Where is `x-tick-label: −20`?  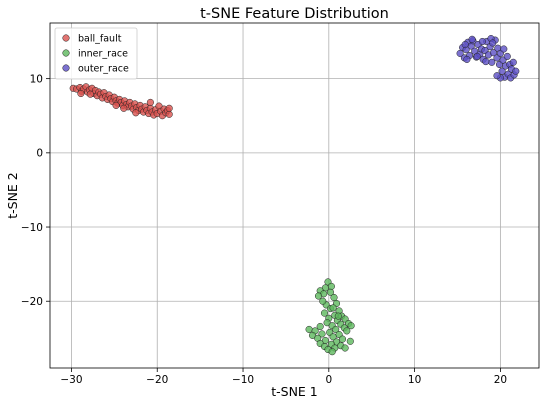
x-tick-label: −20 is located at coordinates (157, 380).